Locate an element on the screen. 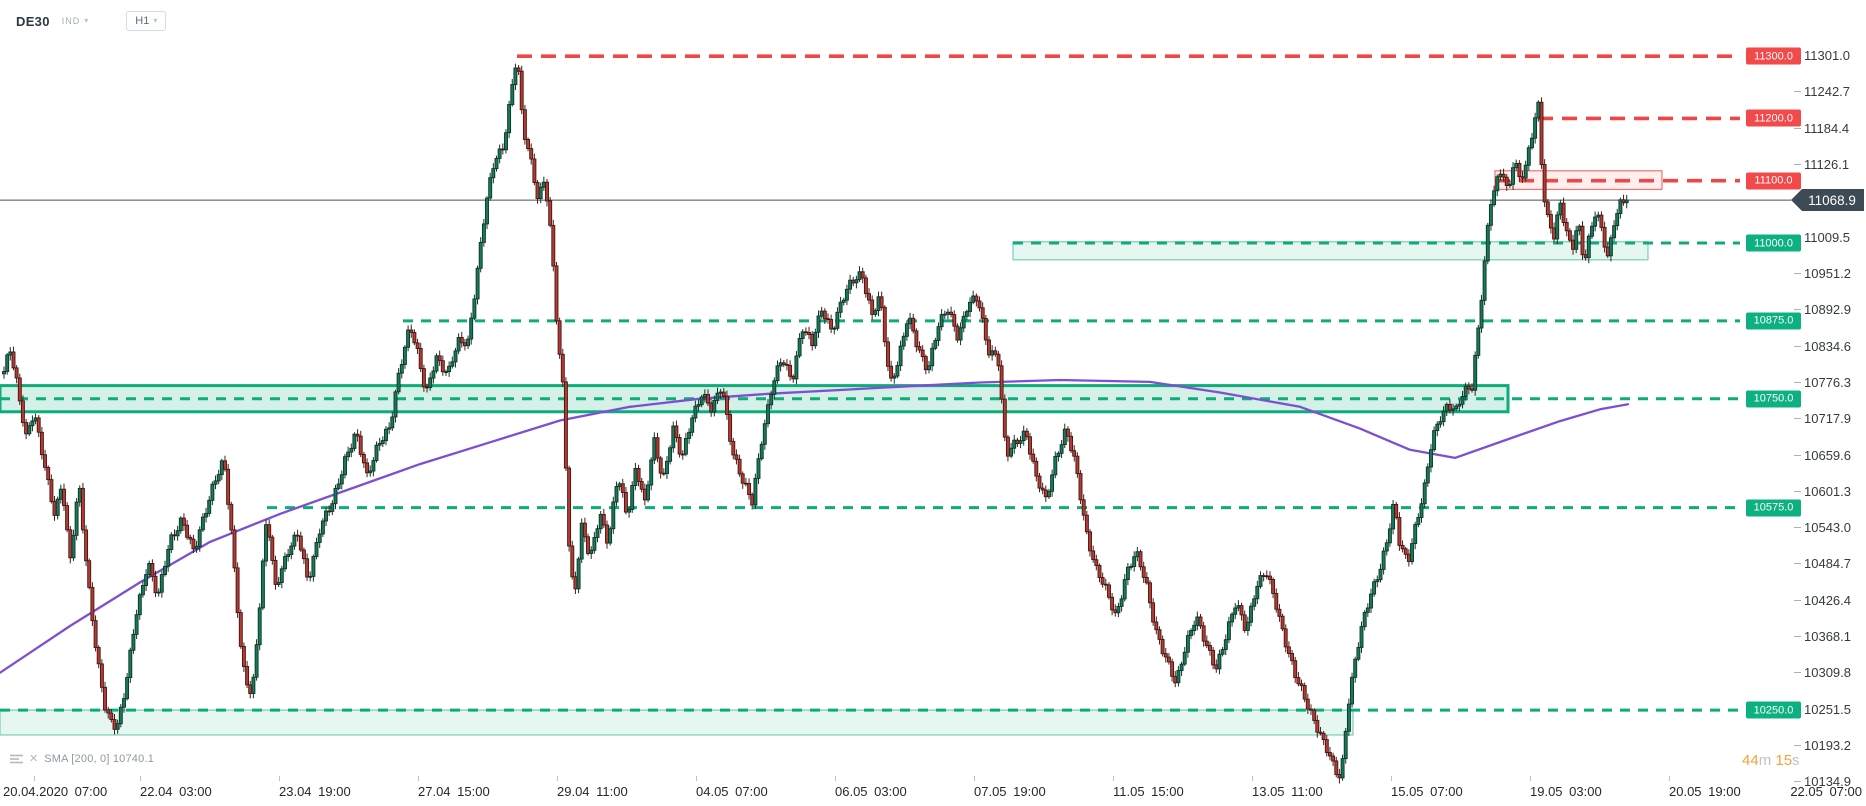 This screenshot has height=806, width=1866. price-level-pill: 11000.0 is located at coordinates (1773, 243).